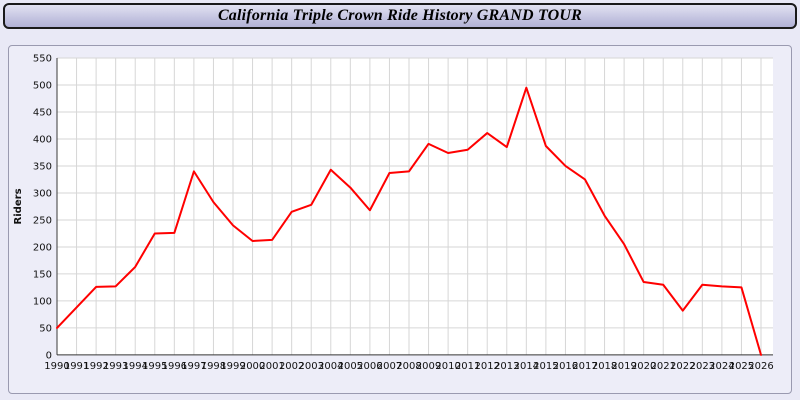 This screenshot has width=800, height=400. I want to click on svg-text: 2004, so click(330, 366).